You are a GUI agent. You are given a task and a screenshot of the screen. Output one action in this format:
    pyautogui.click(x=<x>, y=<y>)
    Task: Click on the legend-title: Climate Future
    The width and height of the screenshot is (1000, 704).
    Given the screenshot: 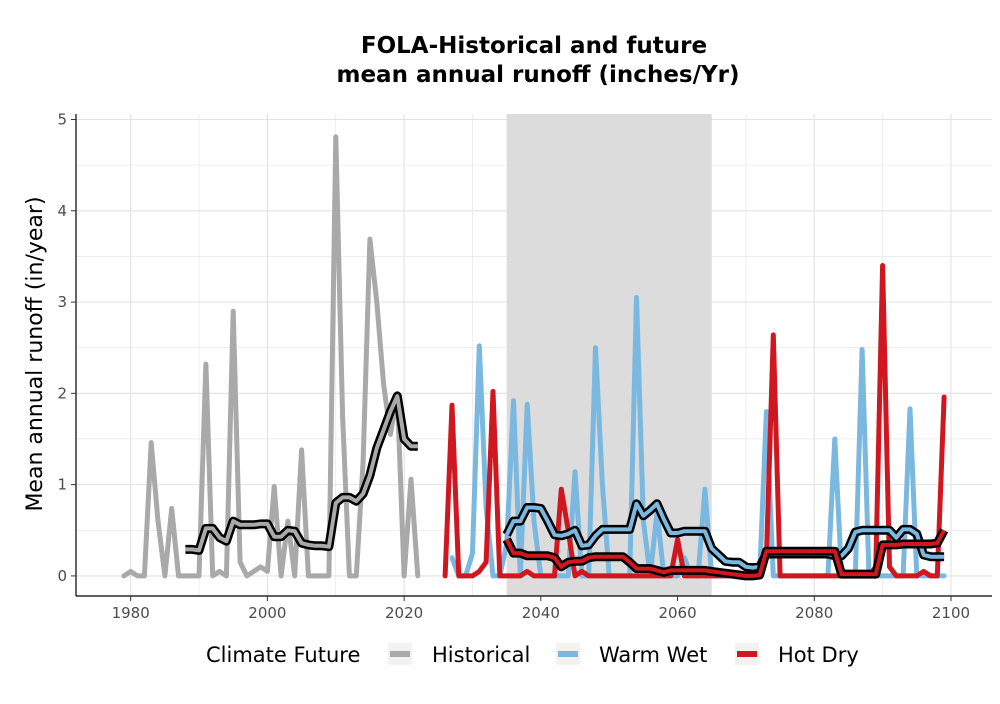 What is the action you would take?
    pyautogui.click(x=283, y=655)
    